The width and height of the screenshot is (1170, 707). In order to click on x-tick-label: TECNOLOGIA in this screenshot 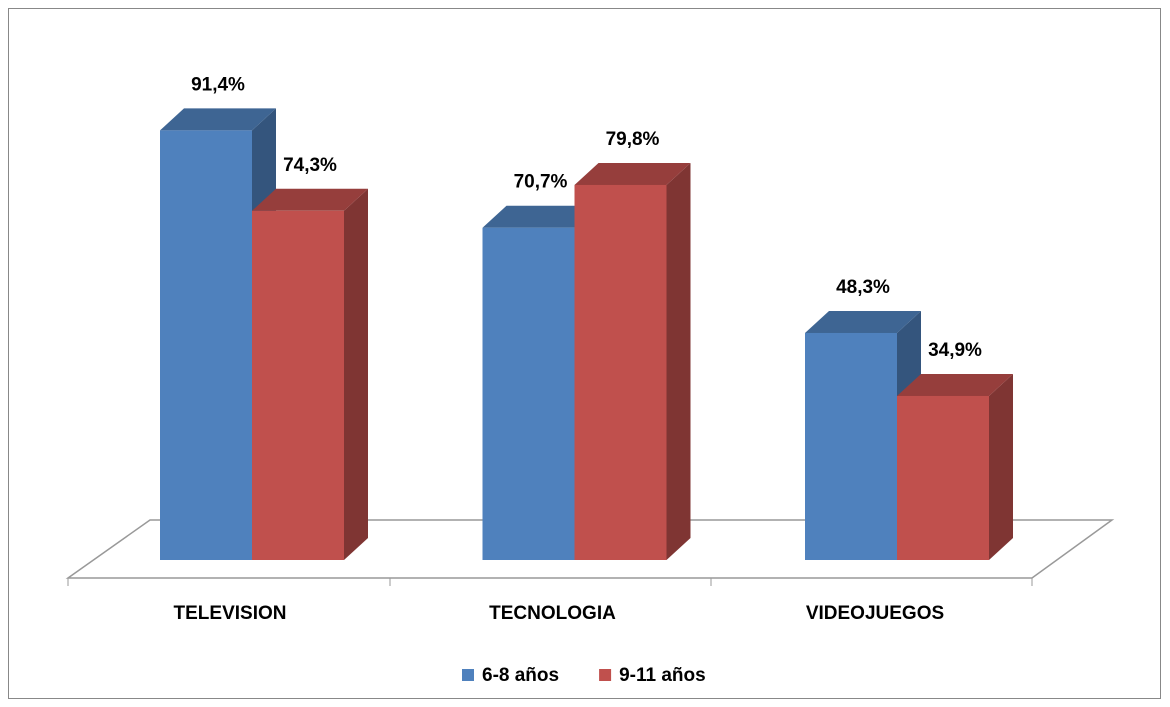, I will do `click(552, 613)`.